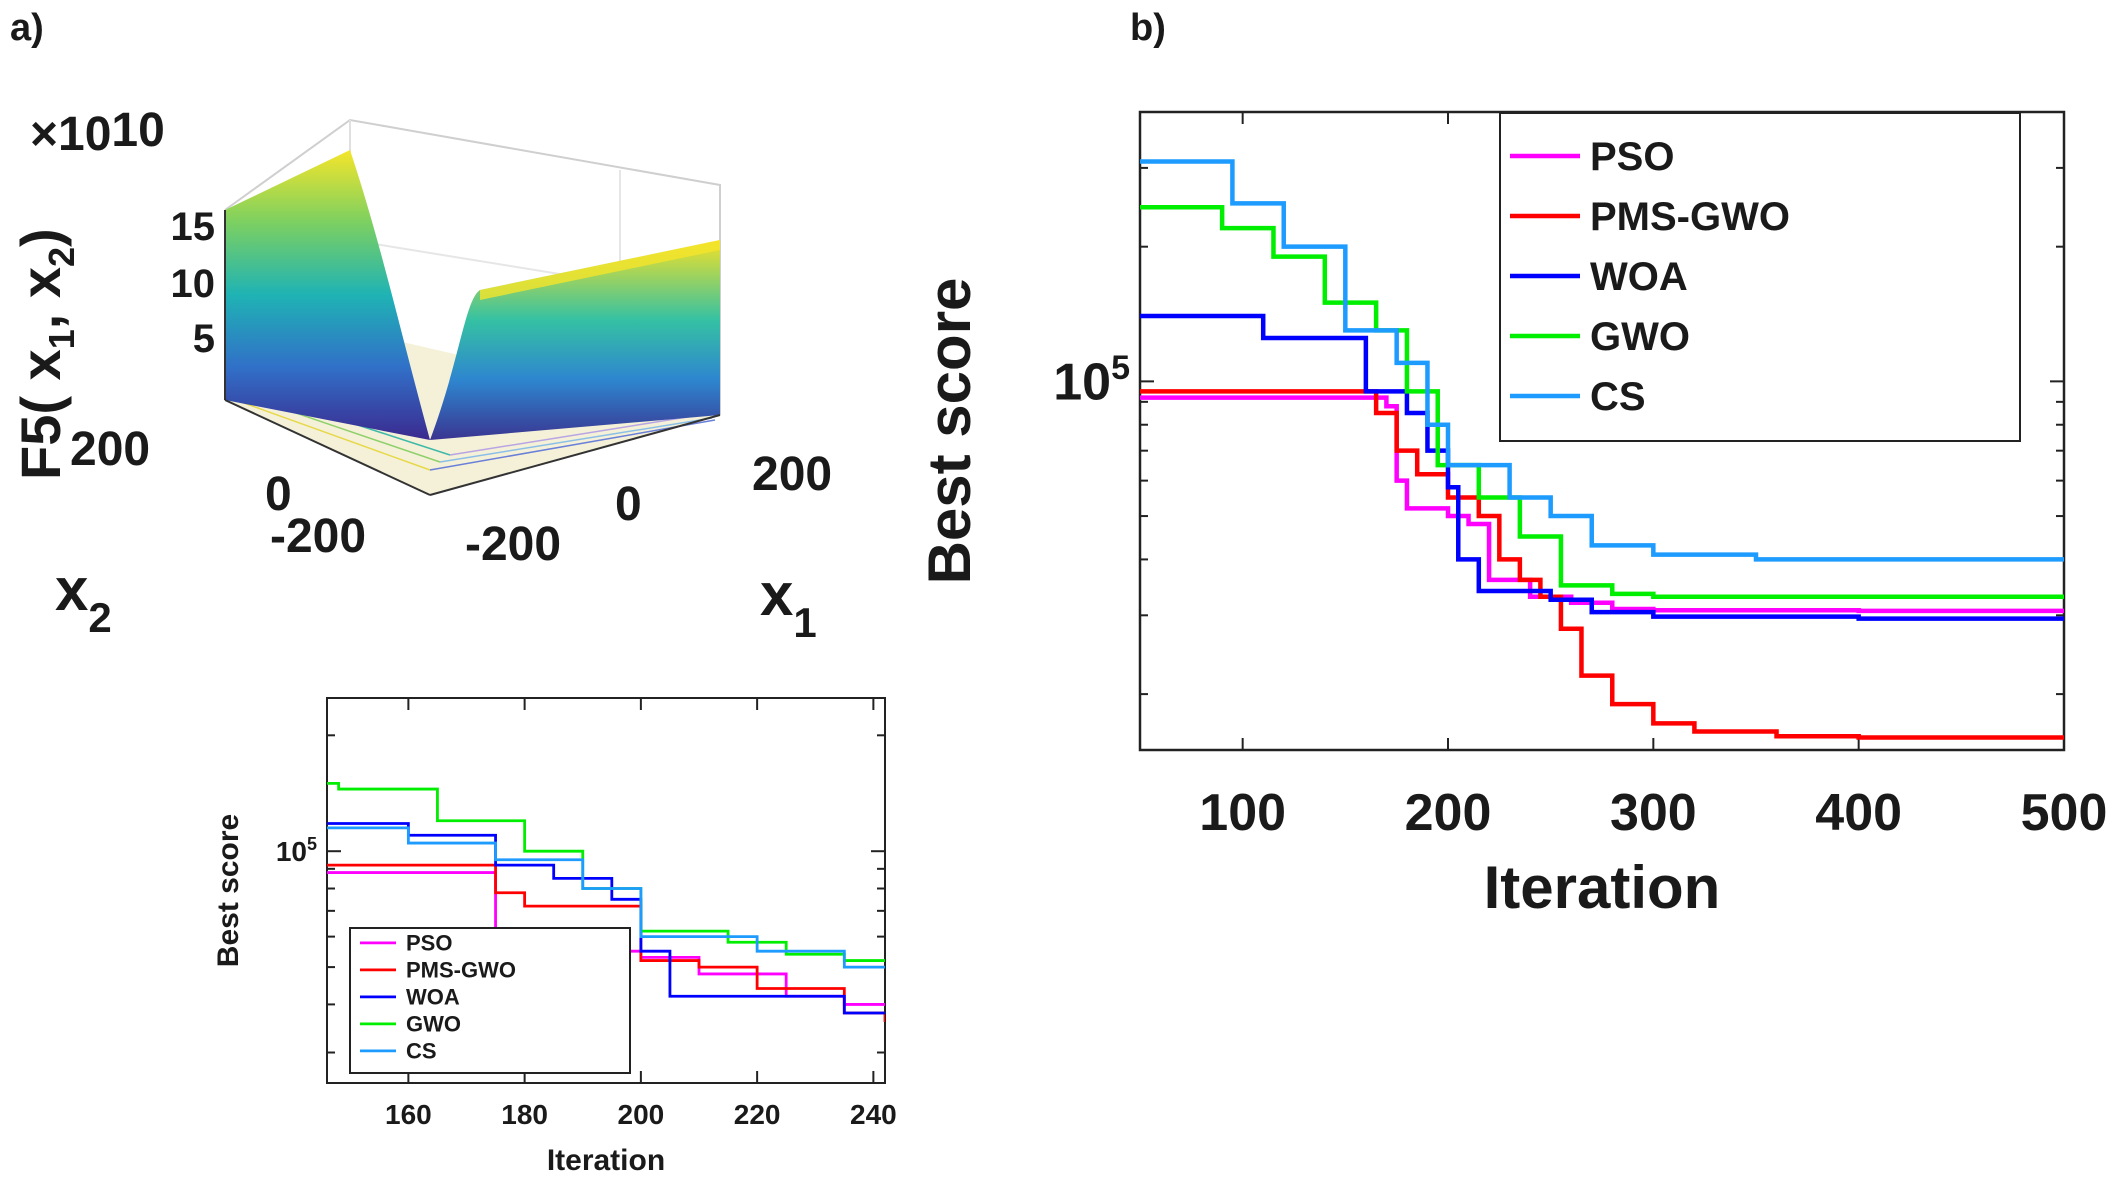  What do you see at coordinates (575, 455) in the screenshot?
I see `surface-x1-axis` at bounding box center [575, 455].